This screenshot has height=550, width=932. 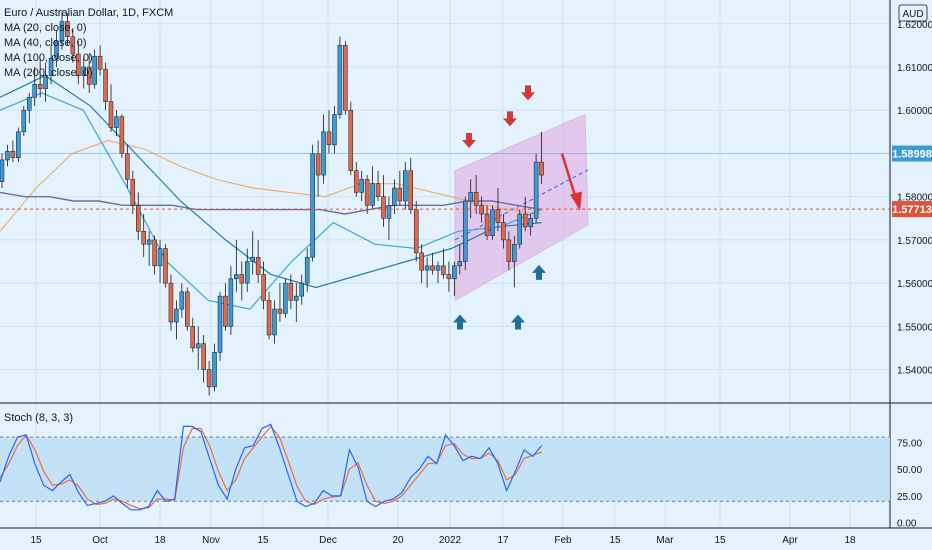 I want to click on ma20-label: MA (20, close, 0), so click(x=45, y=28).